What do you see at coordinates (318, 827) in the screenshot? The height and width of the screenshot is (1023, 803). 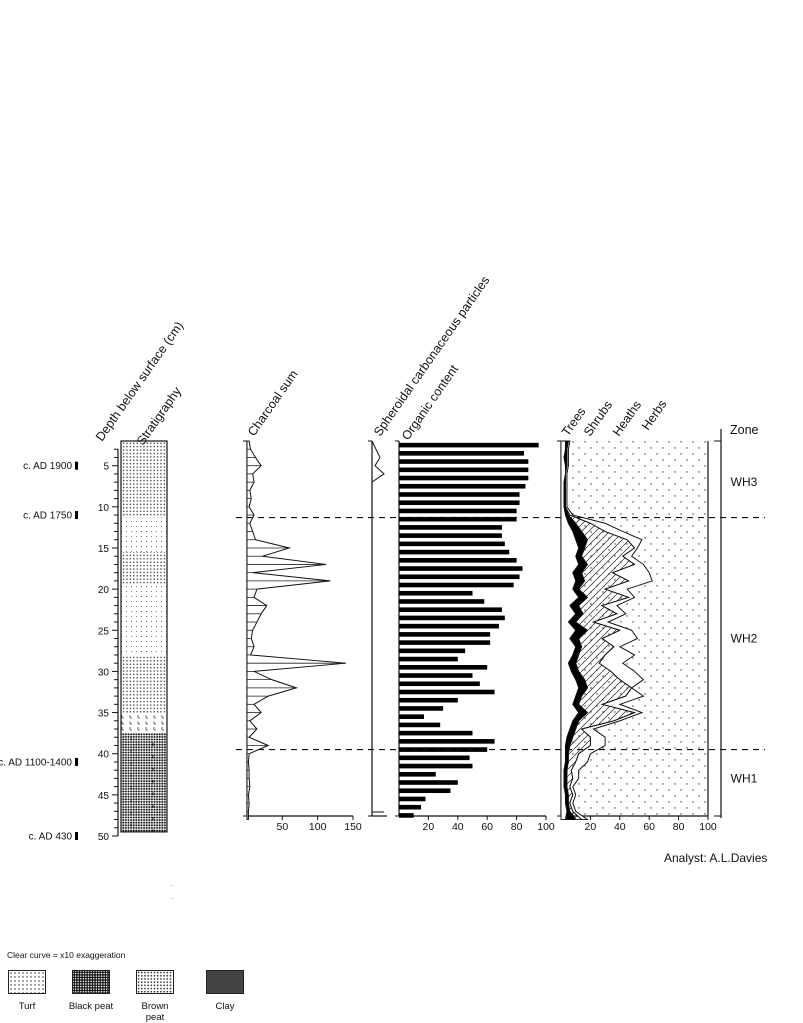 I see `charcoal-tick-label: 100` at bounding box center [318, 827].